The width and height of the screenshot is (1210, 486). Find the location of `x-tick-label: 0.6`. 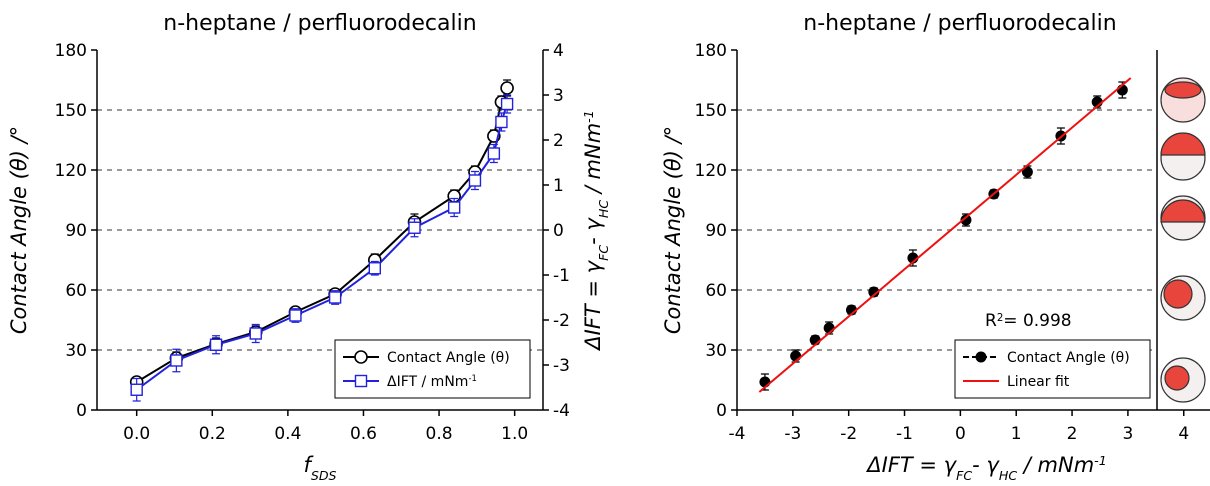

x-tick-label: 0.6 is located at coordinates (363, 434).